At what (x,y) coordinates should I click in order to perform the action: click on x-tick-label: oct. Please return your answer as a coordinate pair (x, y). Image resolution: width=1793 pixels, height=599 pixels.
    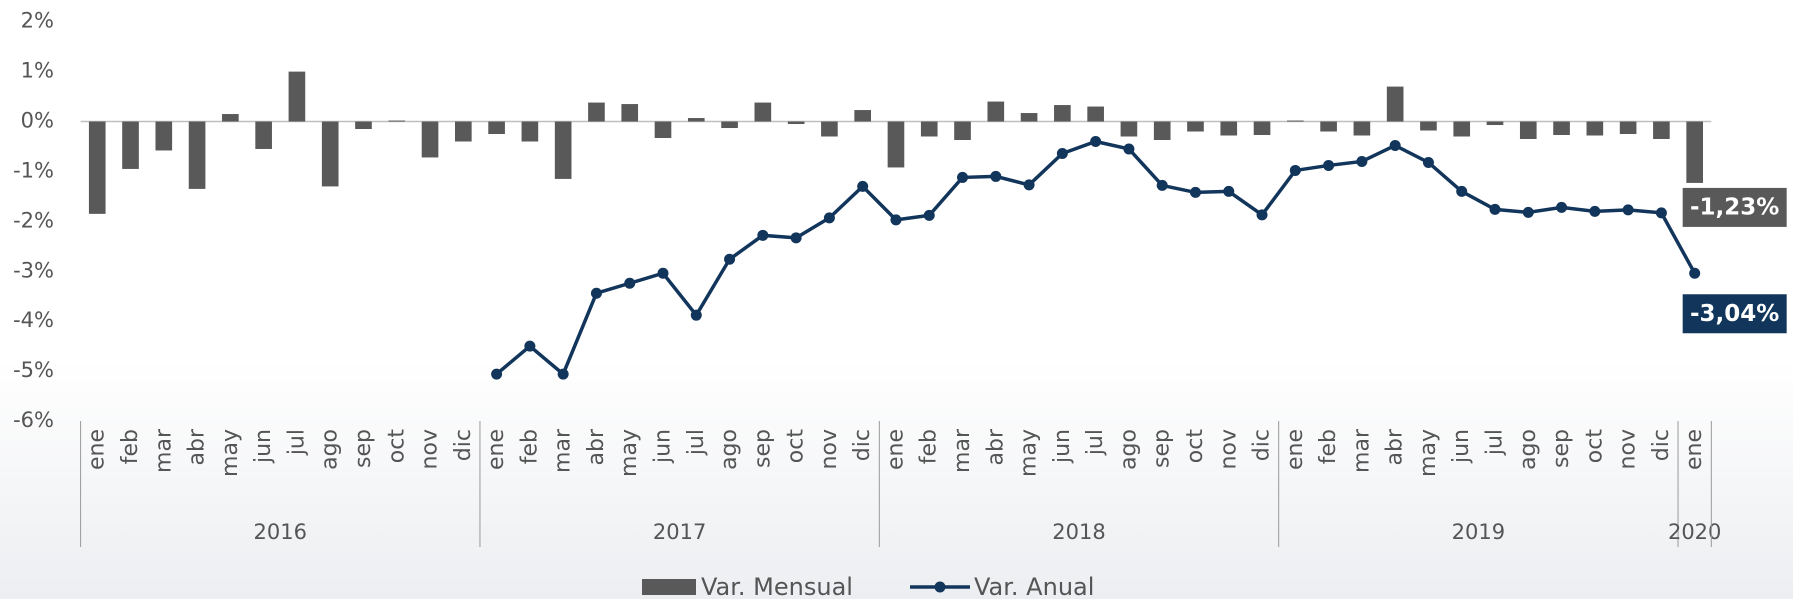
    Looking at the image, I should click on (1195, 446).